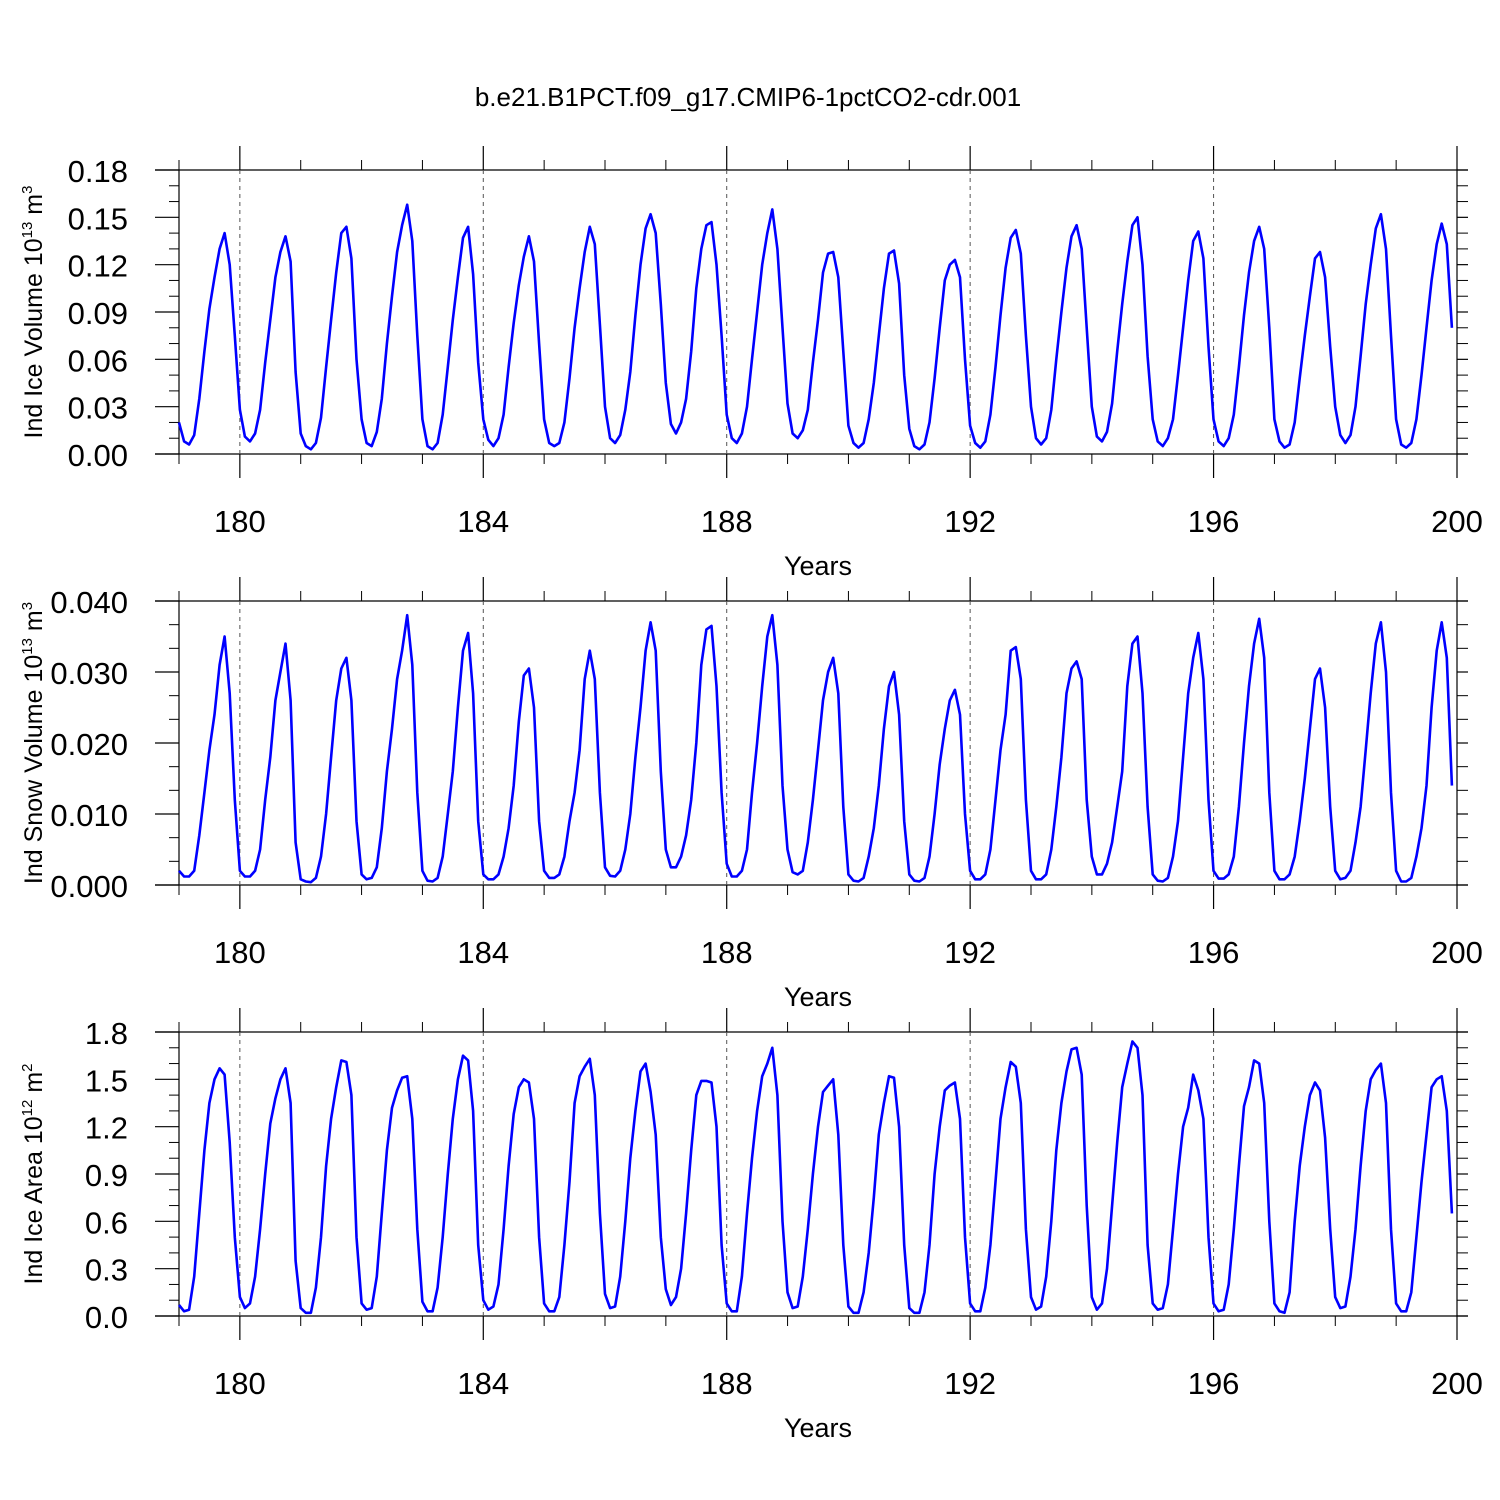  Describe the element at coordinates (89, 886) in the screenshot. I see `y-tick-label: 0.000` at that location.